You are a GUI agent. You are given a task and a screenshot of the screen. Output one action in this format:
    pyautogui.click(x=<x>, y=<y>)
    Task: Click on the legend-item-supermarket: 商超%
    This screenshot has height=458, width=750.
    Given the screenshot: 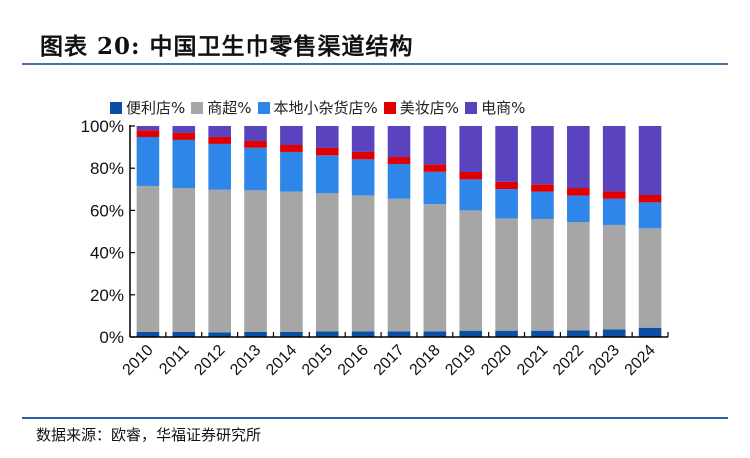 What is the action you would take?
    pyautogui.click(x=221, y=107)
    